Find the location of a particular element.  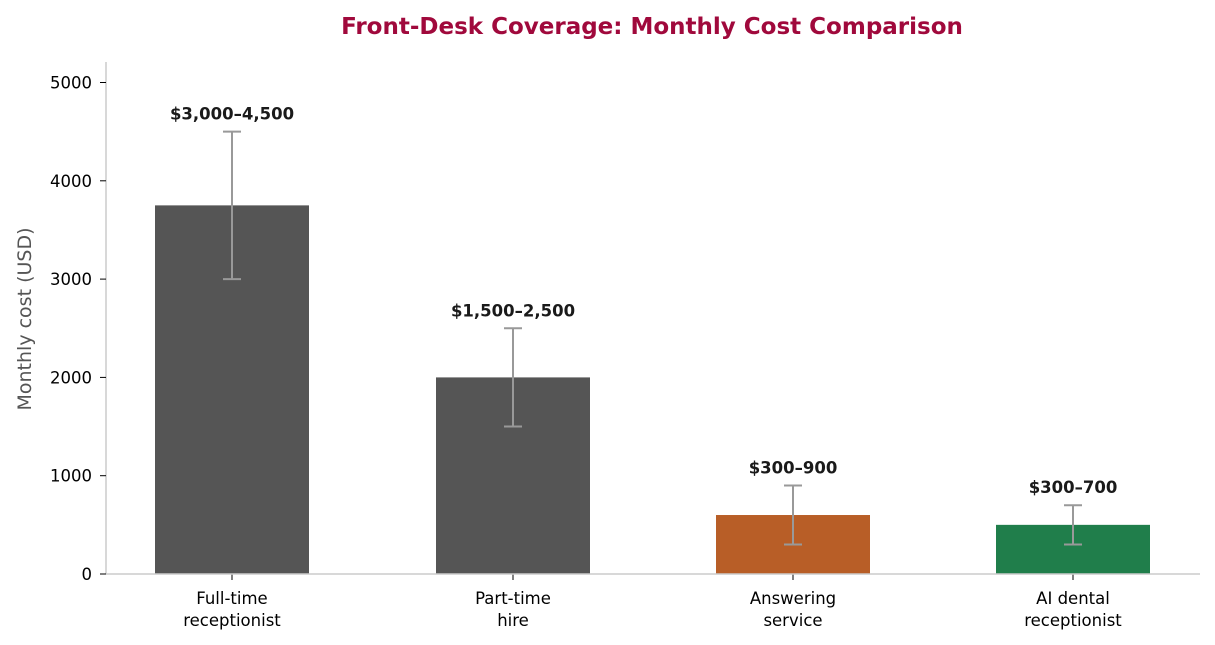

y-tick-label: 2000 is located at coordinates (71, 377).